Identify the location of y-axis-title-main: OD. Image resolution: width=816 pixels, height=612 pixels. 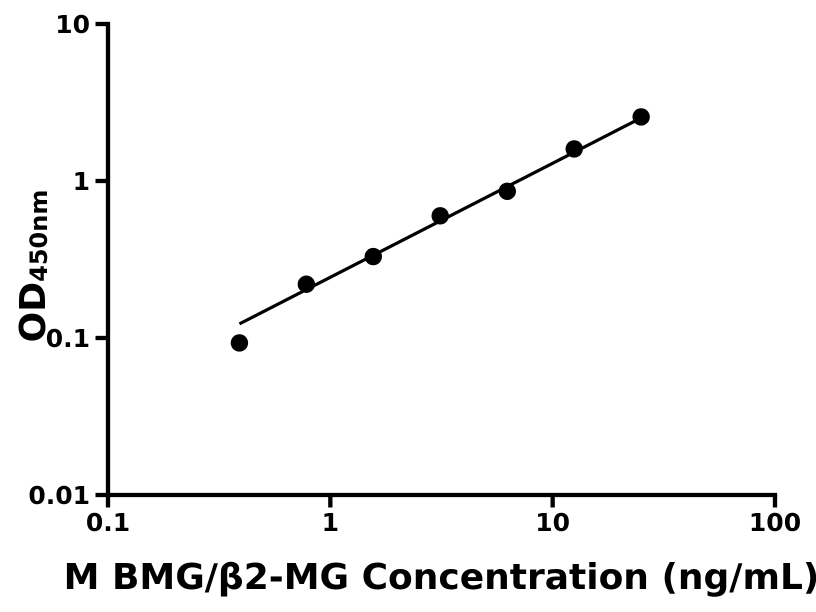
(33, 312).